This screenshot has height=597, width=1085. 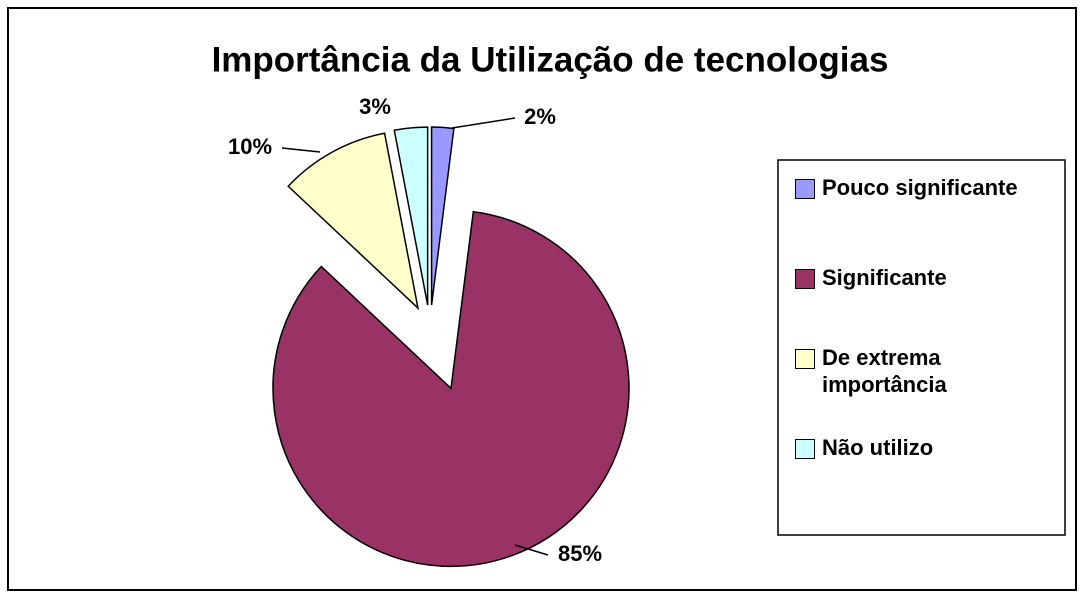 I want to click on chart-title: Importância da Utilização de tecnologias, so click(x=550, y=59).